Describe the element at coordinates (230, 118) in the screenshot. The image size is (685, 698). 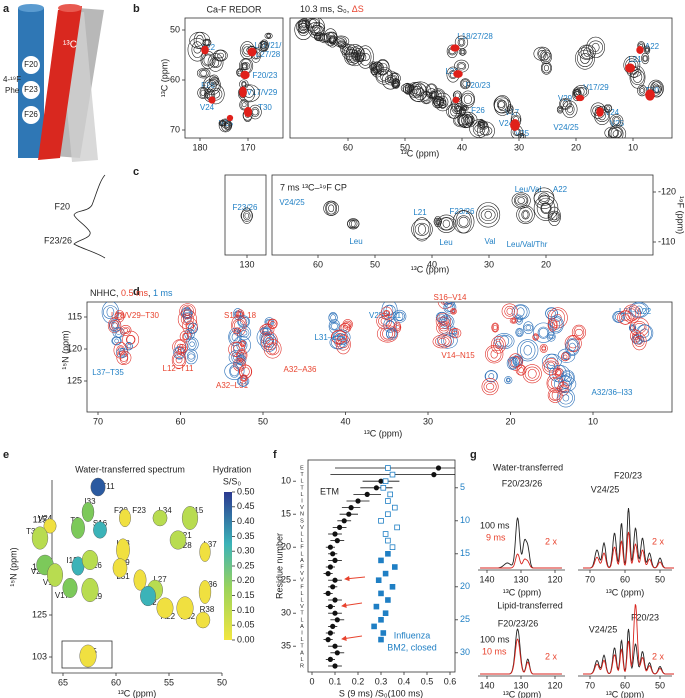
I see `delta-peak` at that location.